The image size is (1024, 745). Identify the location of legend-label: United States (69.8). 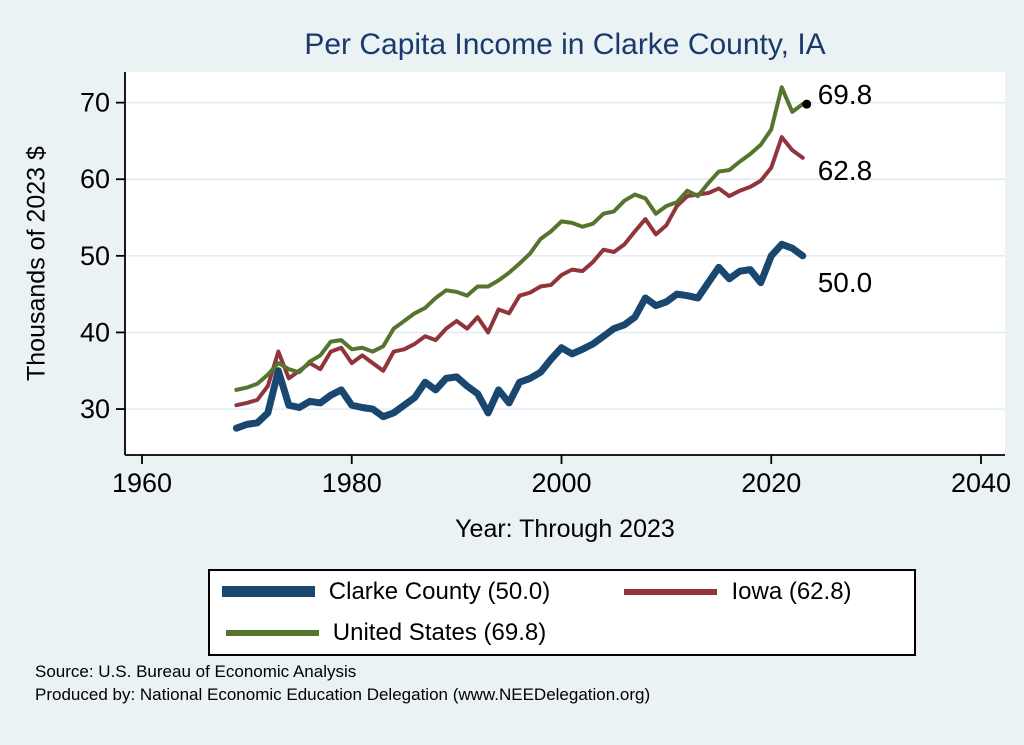
(439, 633).